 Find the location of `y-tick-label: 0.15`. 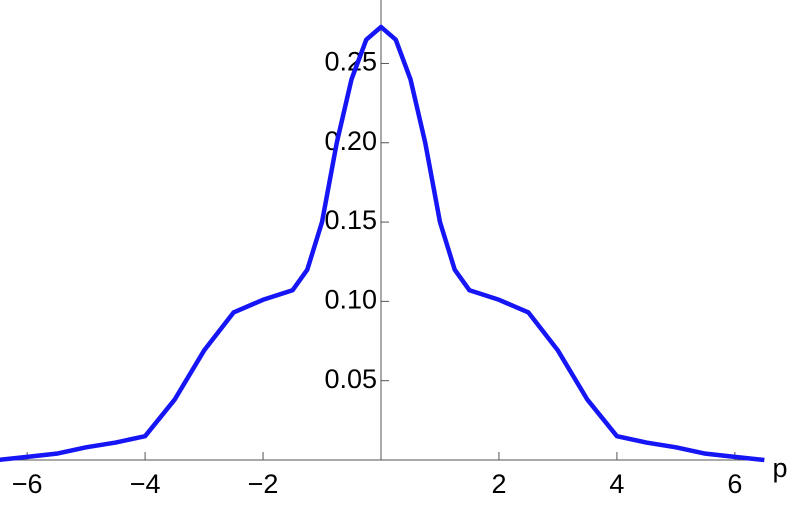

y-tick-label: 0.15 is located at coordinates (350, 220).